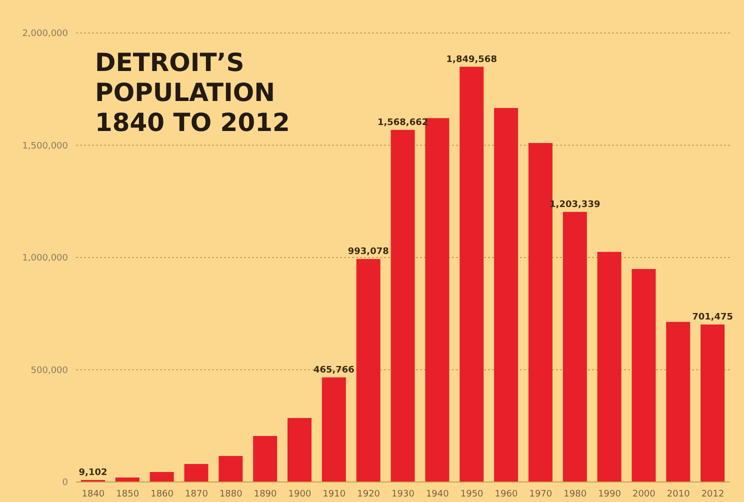 This screenshot has height=502, width=744. Describe the element at coordinates (193, 93) in the screenshot. I see `text: DETROIT’S POPULATION 1840 TO 2012` at that location.